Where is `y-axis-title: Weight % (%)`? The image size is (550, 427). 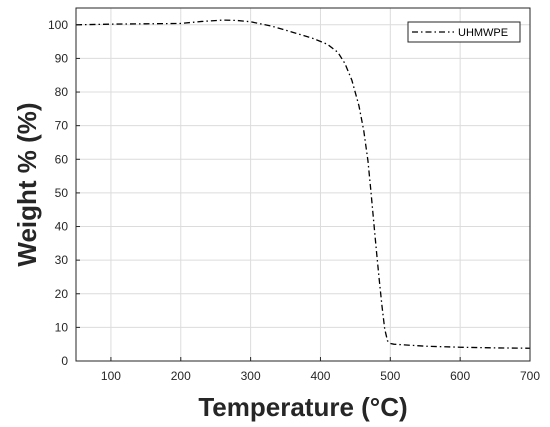 y-axis-title: Weight % (%) is located at coordinates (27, 184).